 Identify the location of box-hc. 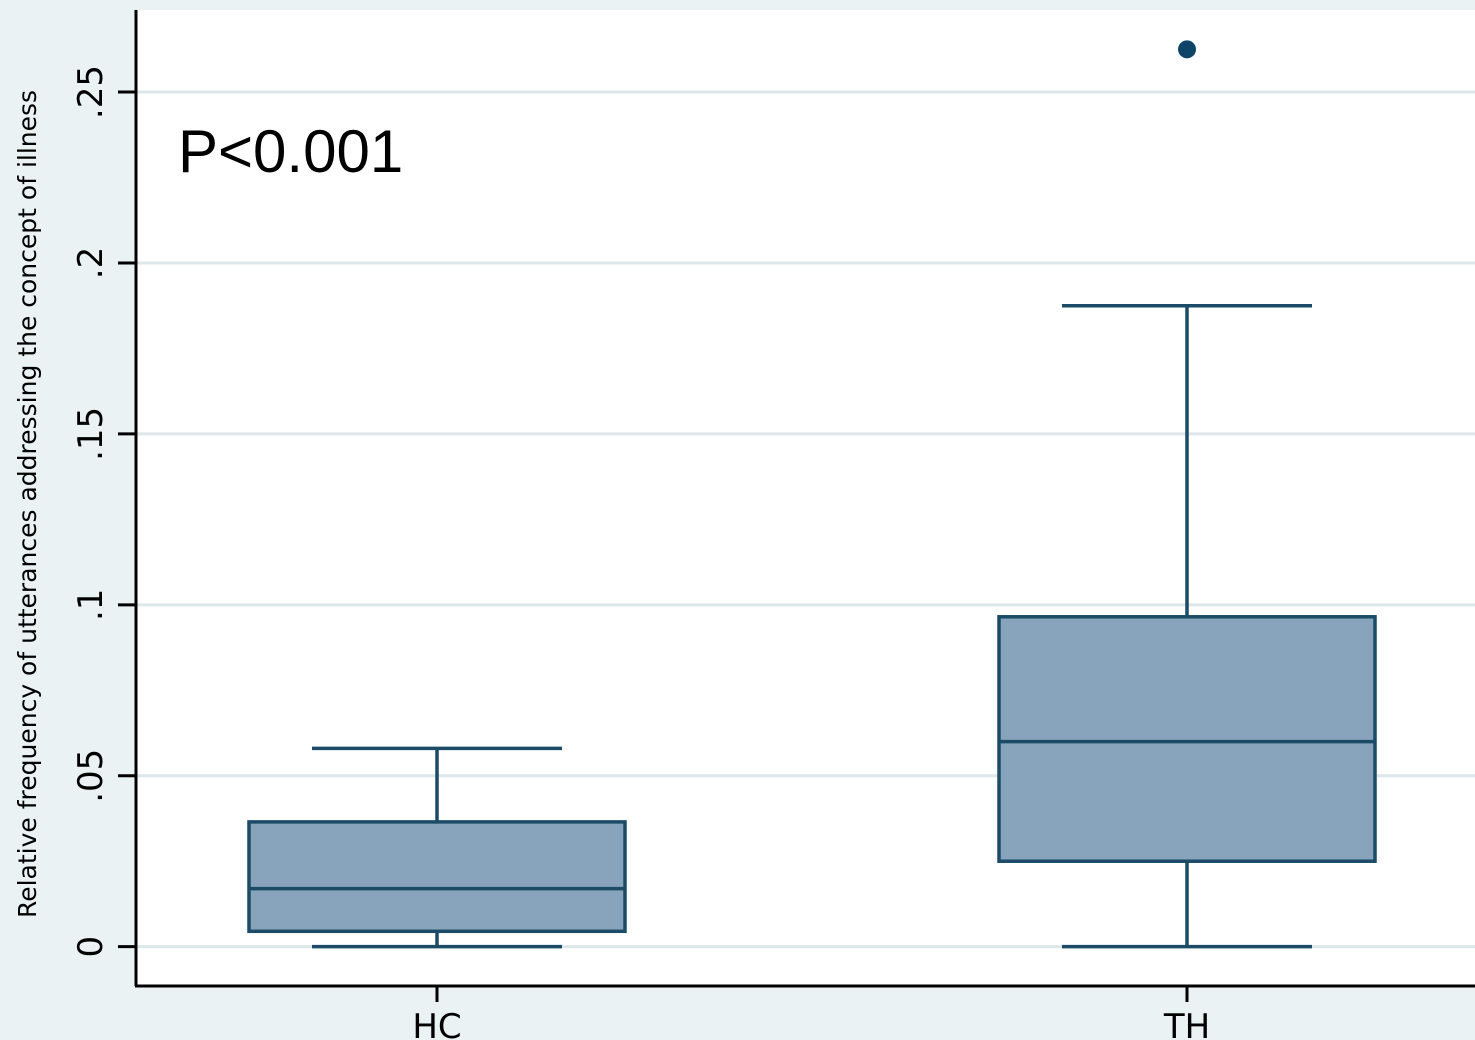
(437, 847).